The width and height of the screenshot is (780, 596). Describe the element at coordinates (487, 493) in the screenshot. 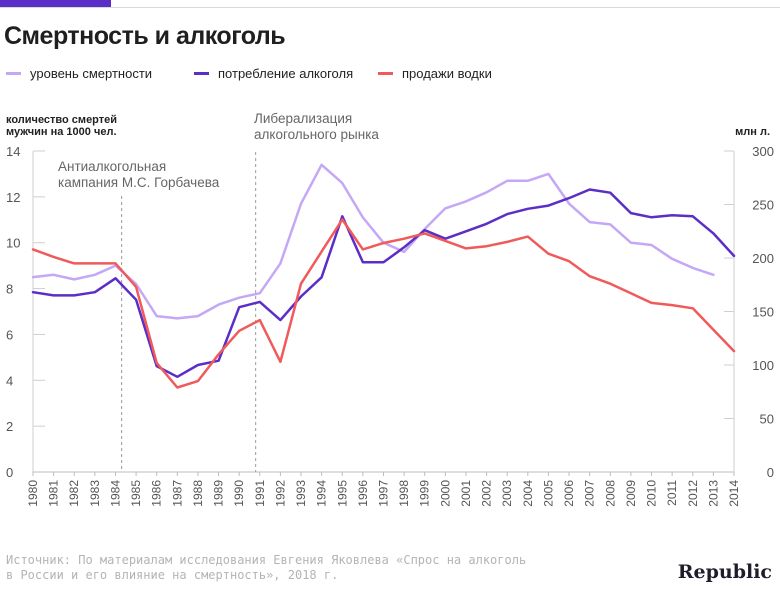

I see `x-tick-label: 2002` at that location.